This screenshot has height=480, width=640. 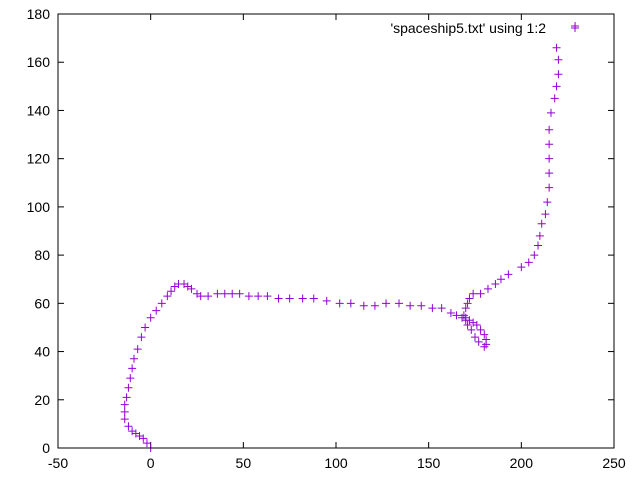 I want to click on y-tick-label: 20, so click(x=42, y=400).